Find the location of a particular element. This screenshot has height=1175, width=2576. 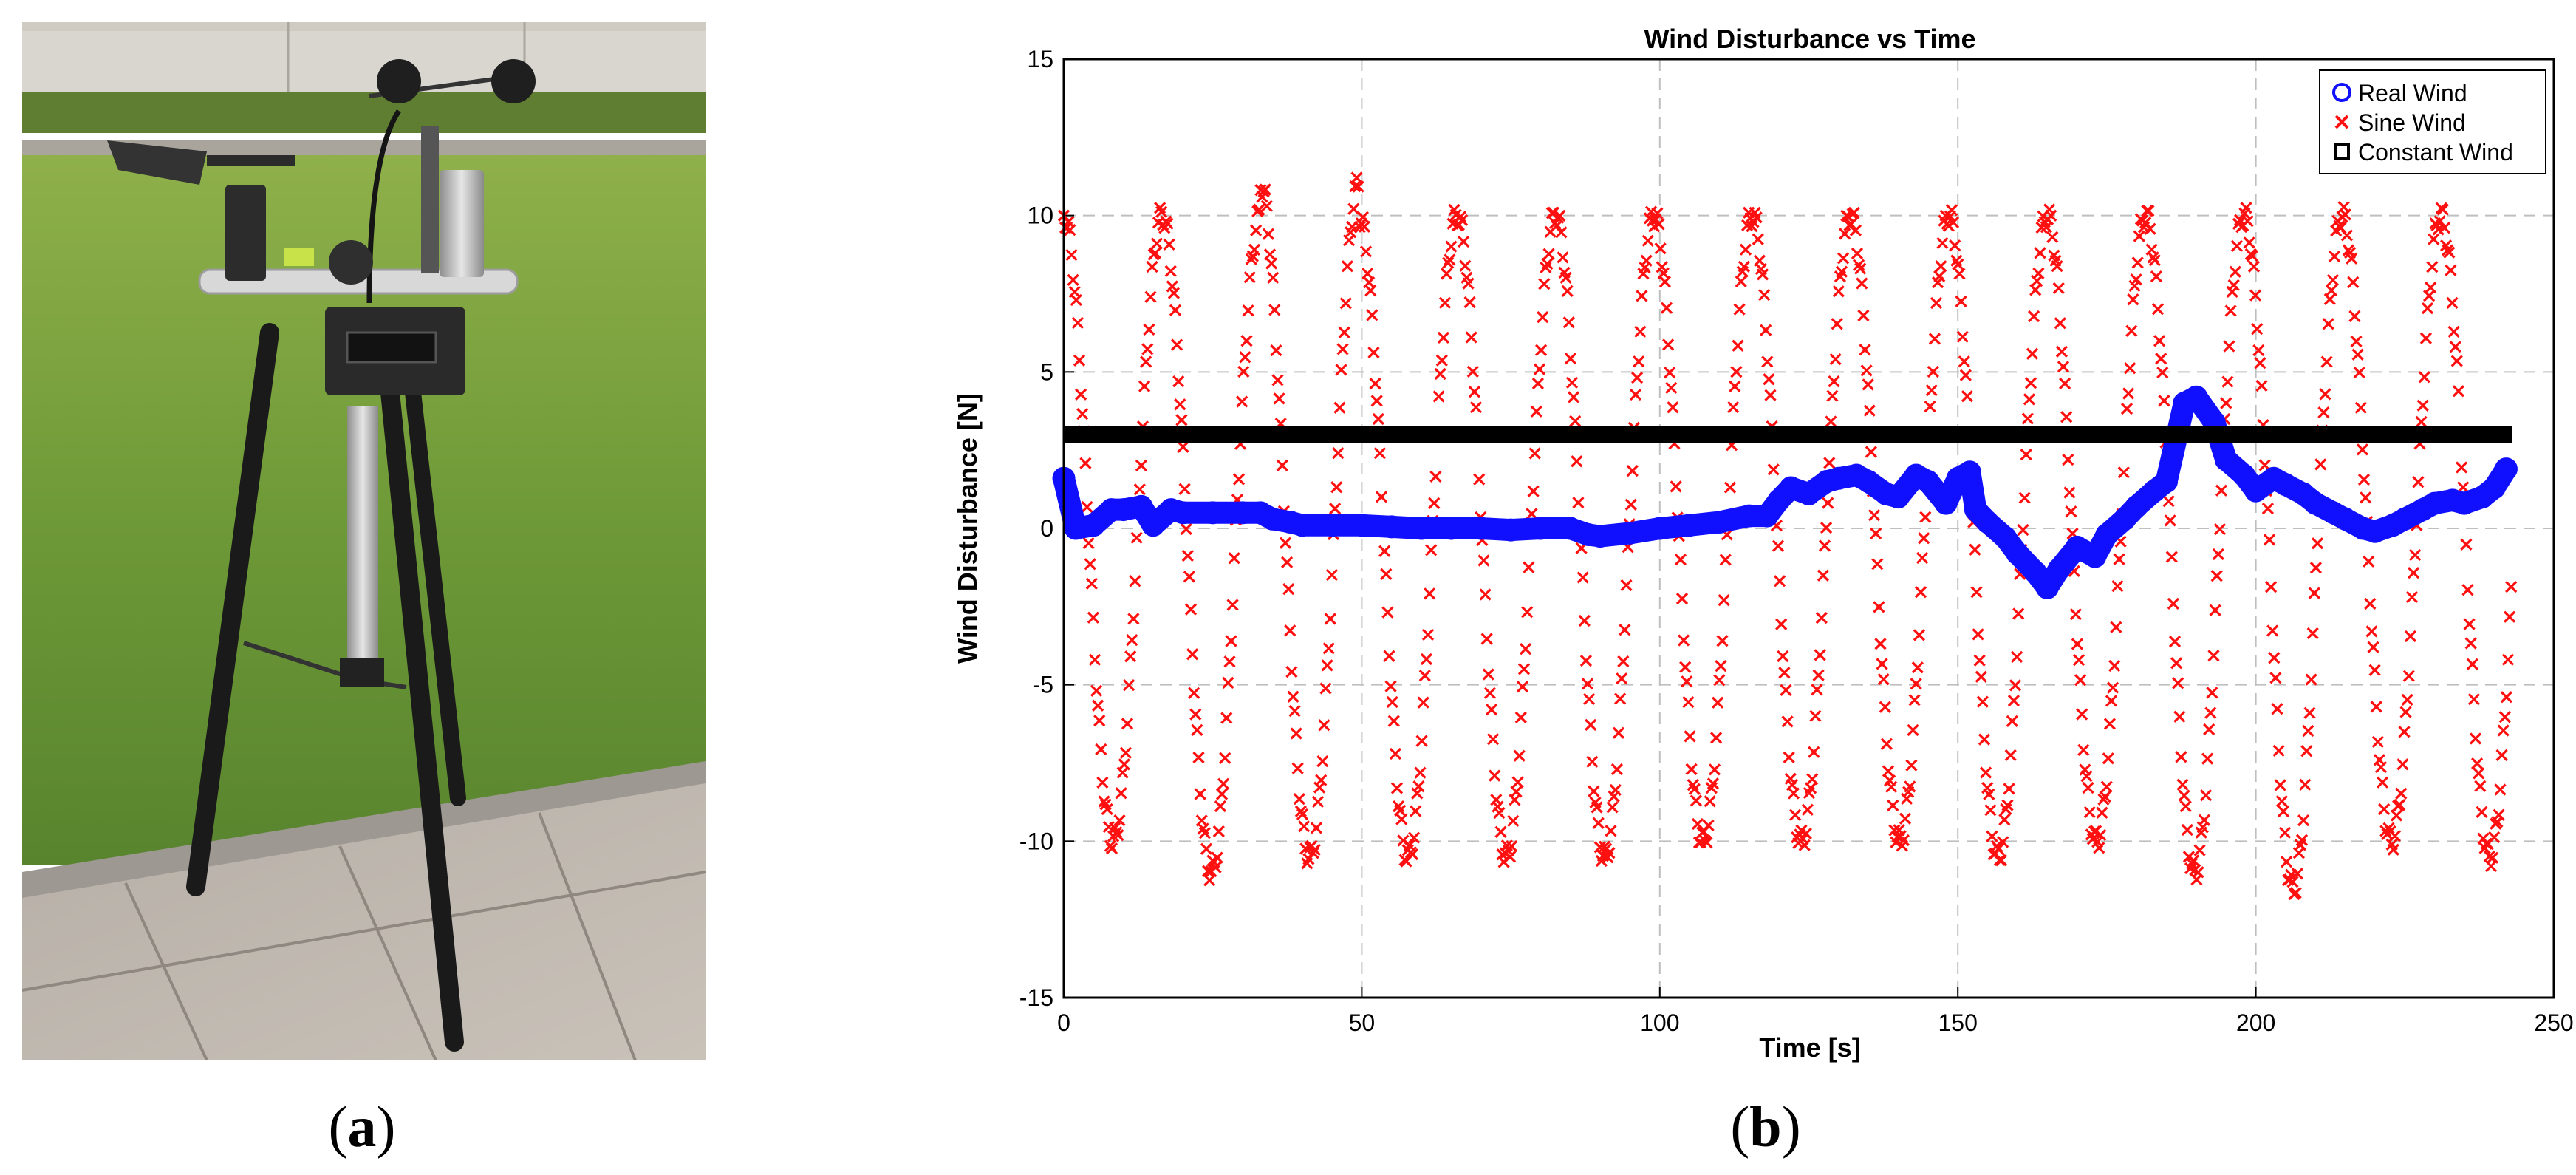

x-tick-label: 250 is located at coordinates (2553, 1022).